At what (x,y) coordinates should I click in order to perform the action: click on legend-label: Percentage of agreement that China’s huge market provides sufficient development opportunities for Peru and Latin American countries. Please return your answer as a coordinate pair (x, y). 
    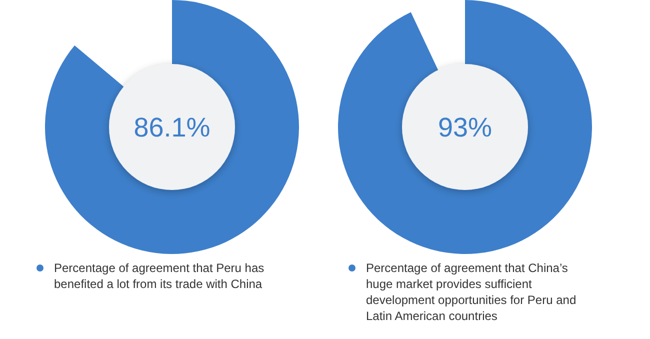
    Looking at the image, I should click on (471, 292).